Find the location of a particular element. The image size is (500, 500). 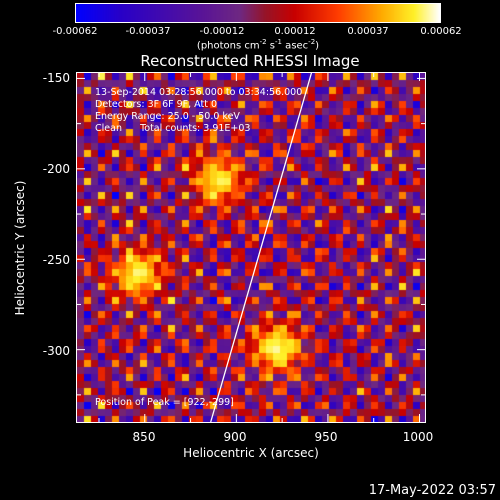

x-tick-label: 900 is located at coordinates (235, 437).